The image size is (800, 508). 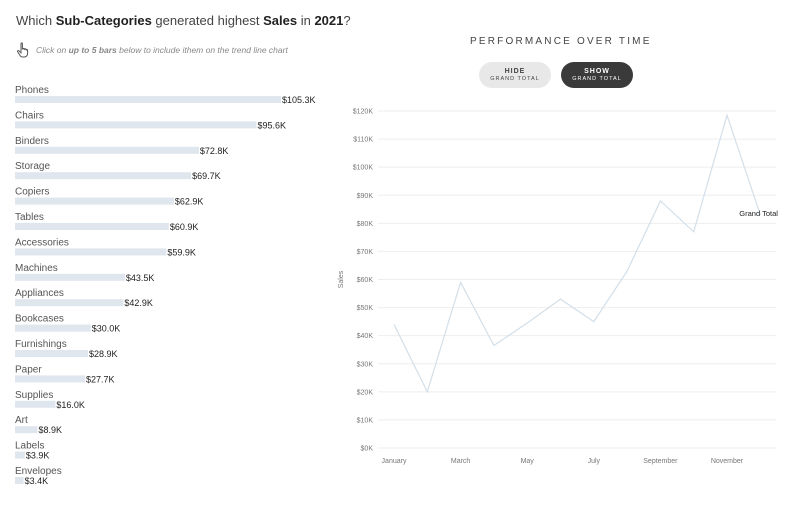 I want to click on category-label: Paper, so click(x=28, y=369).